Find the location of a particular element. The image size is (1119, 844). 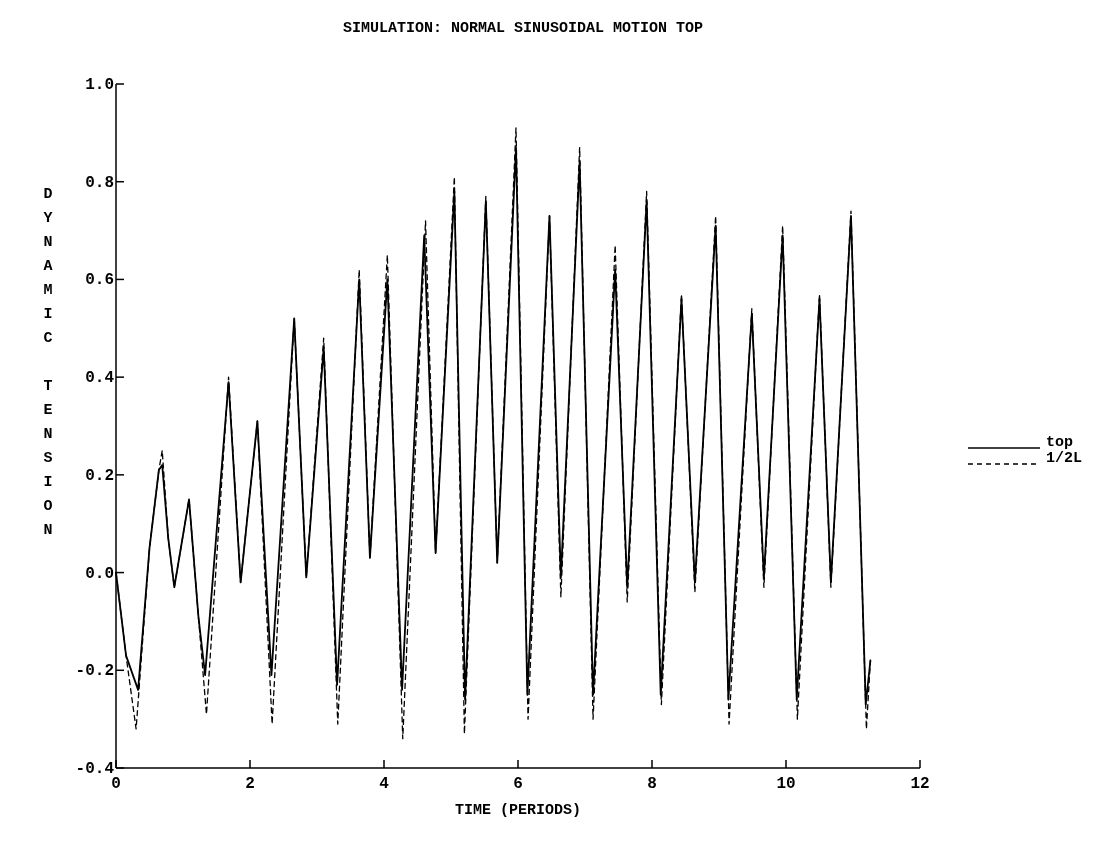

chart-title: SIMULATION: NORMAL SINUSOIDAL MOTION TOP is located at coordinates (523, 28).